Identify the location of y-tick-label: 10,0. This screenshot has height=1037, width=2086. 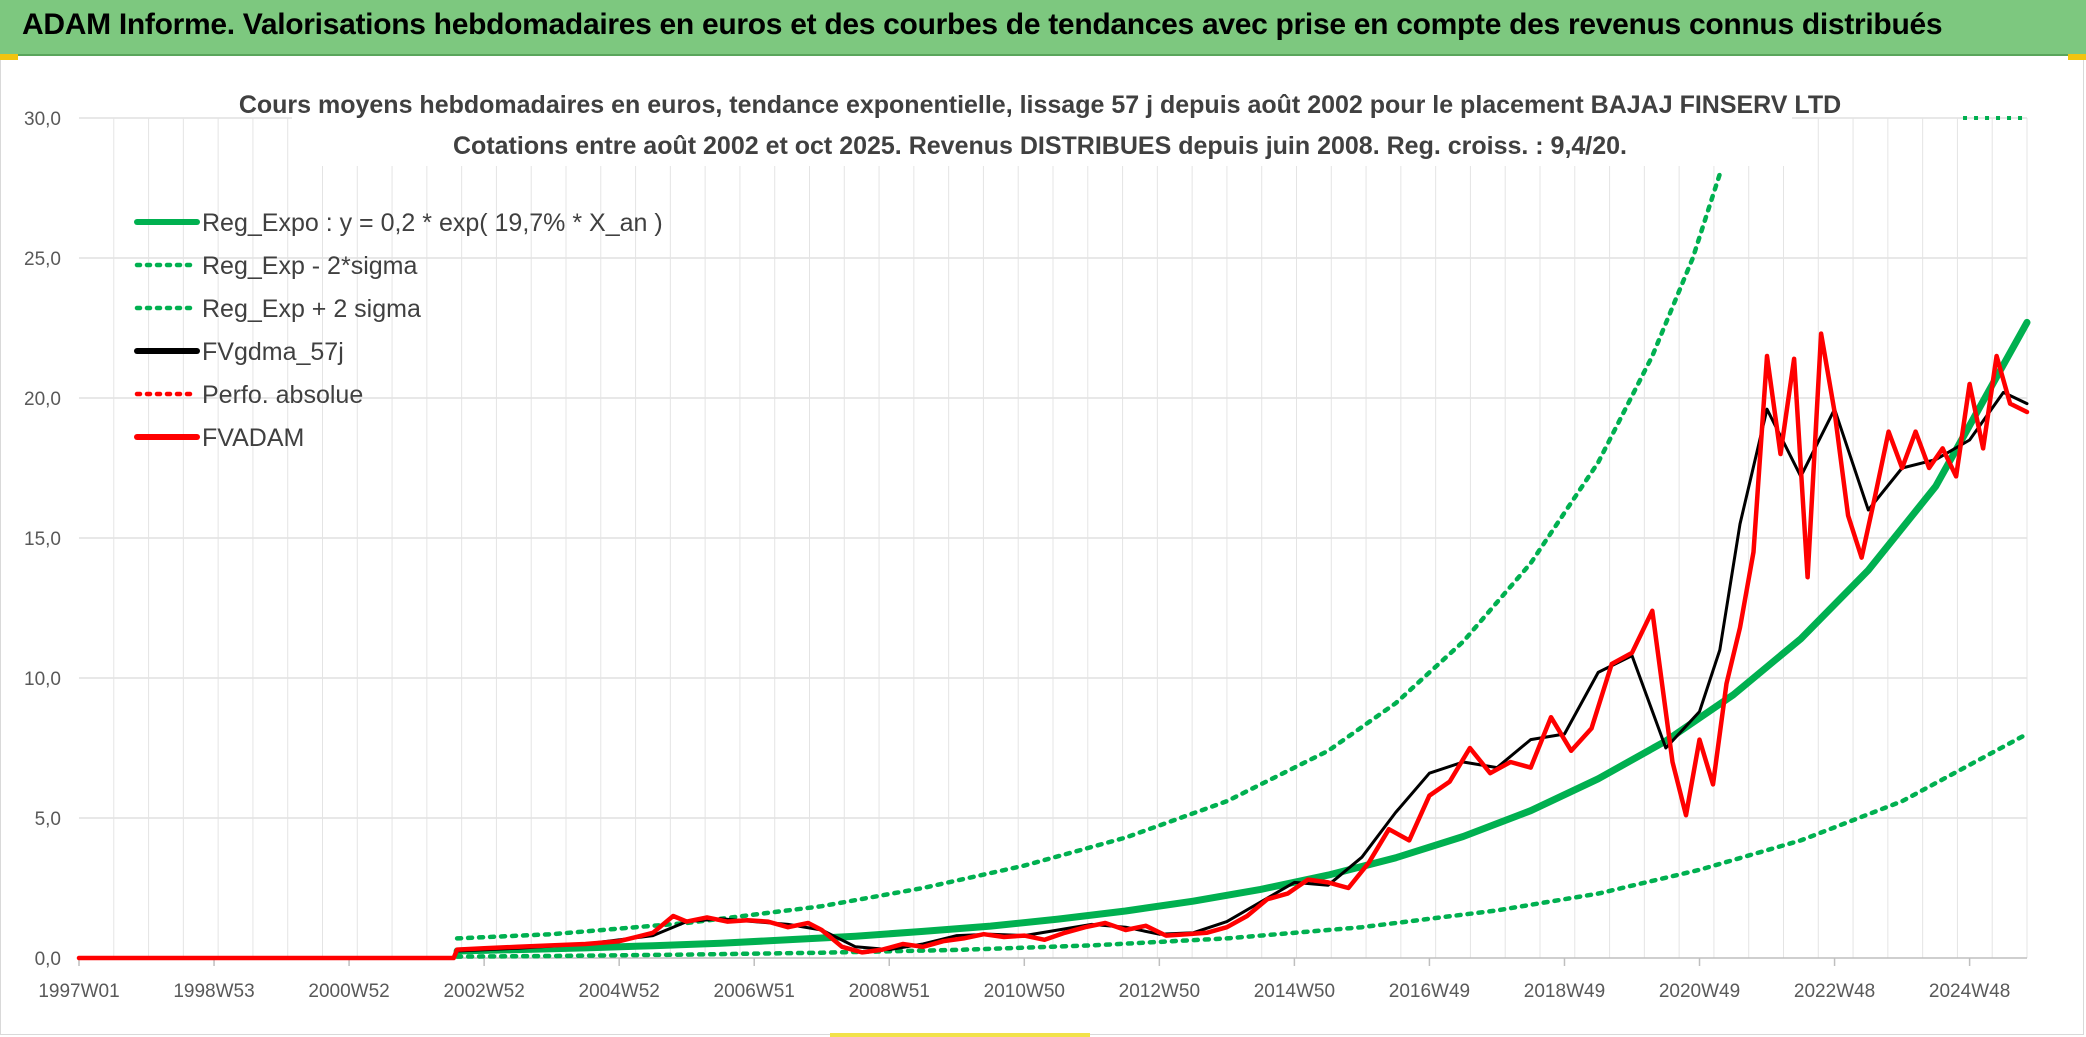
(42, 679).